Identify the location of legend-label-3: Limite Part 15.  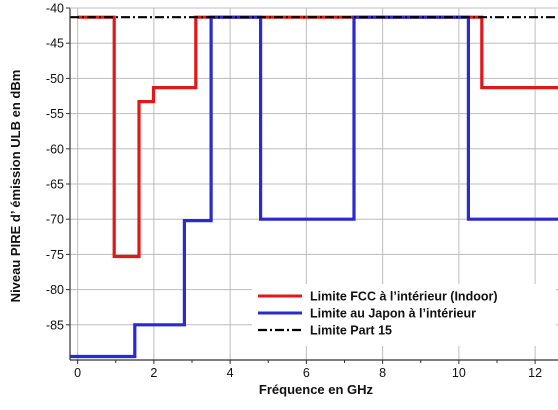
(351, 331).